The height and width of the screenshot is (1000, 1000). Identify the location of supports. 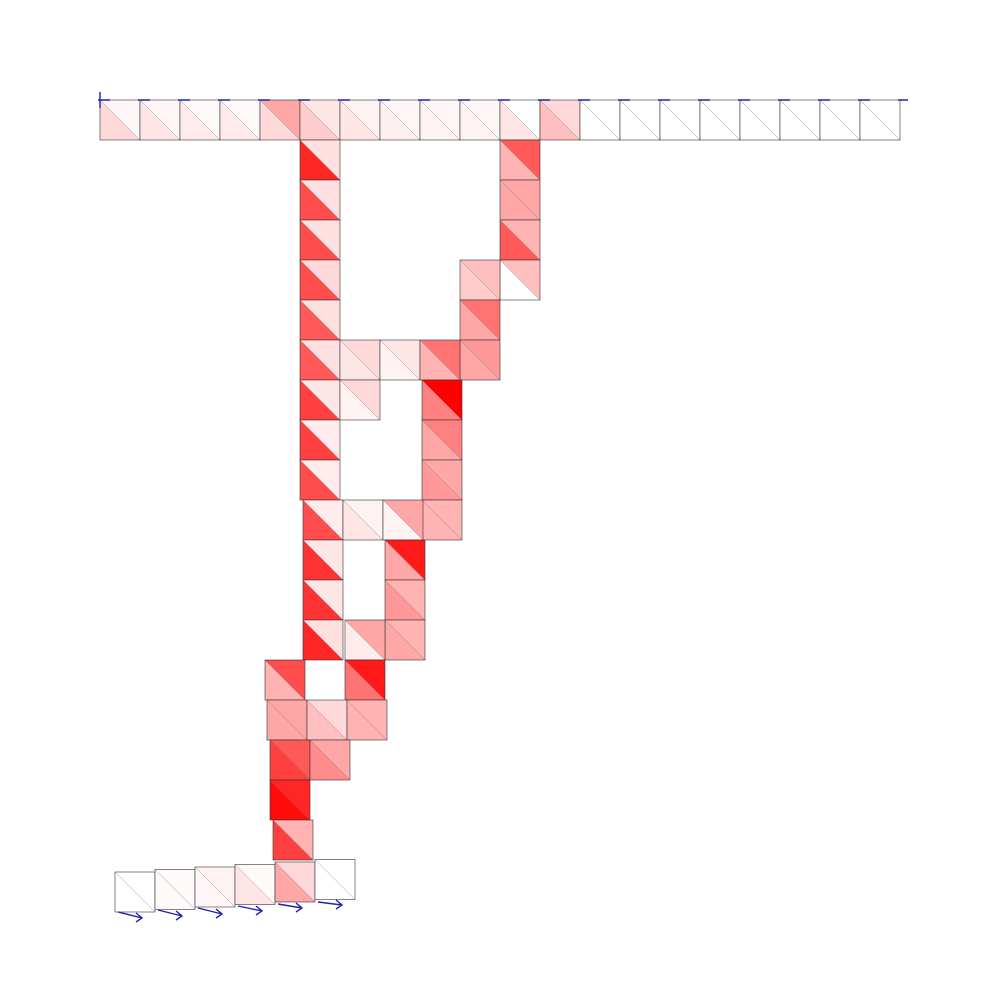
(500, 100).